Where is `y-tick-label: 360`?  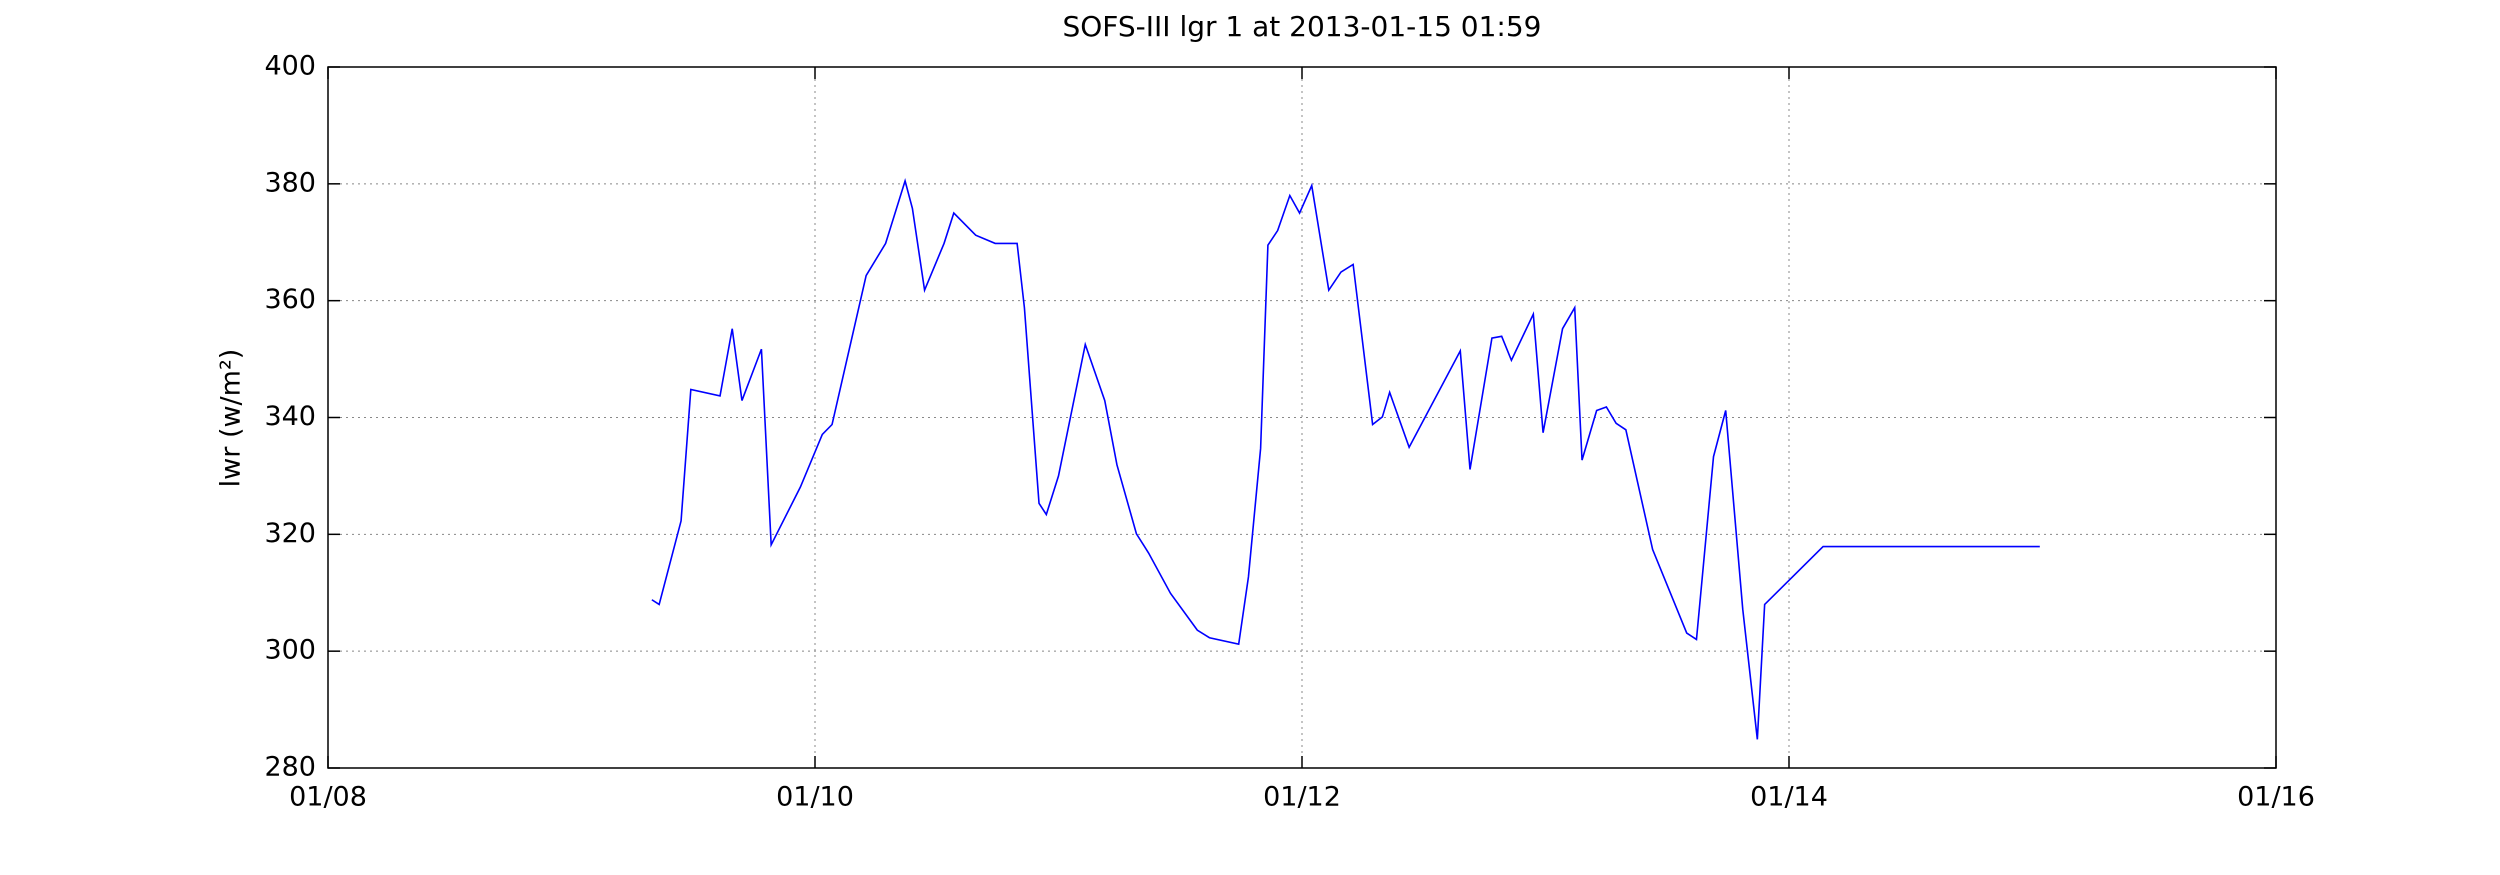
y-tick-label: 360 is located at coordinates (290, 299).